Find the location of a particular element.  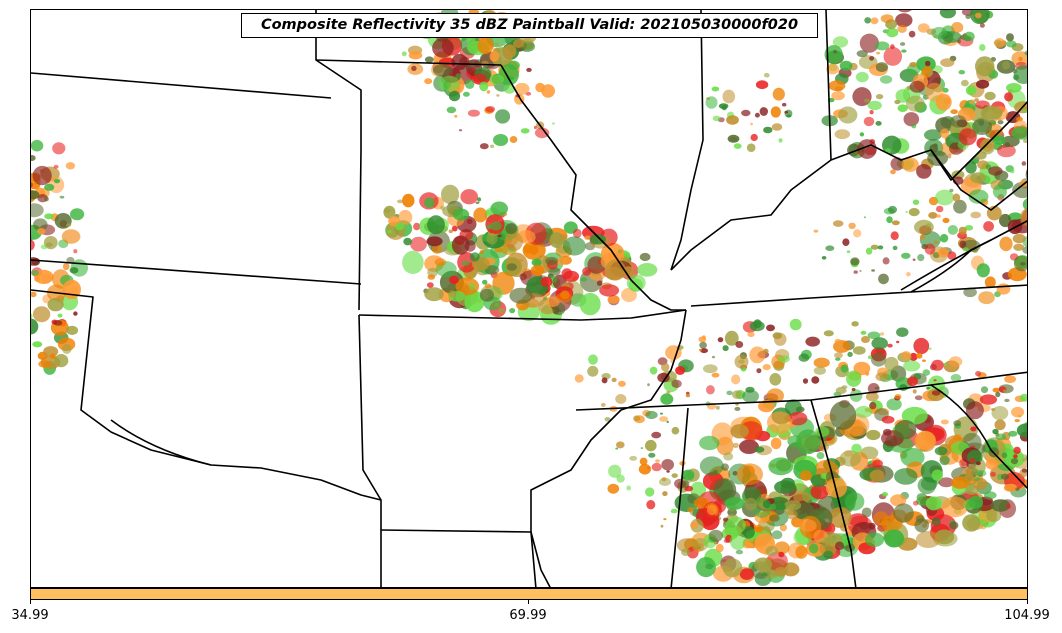

border-appalachian is located at coordinates (978, 180).